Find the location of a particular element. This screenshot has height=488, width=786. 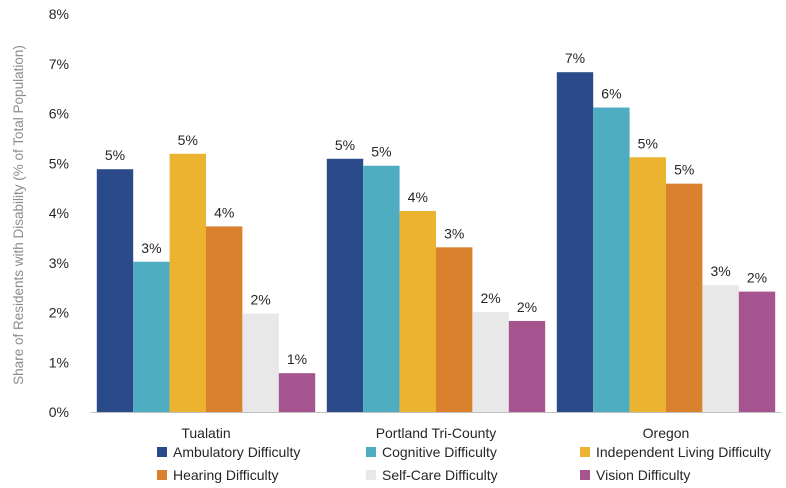

y-tick-label: 7% is located at coordinates (59, 64).